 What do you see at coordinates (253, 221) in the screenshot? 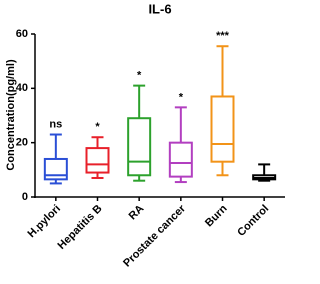
I see `x-tick-label: Control` at bounding box center [253, 221].